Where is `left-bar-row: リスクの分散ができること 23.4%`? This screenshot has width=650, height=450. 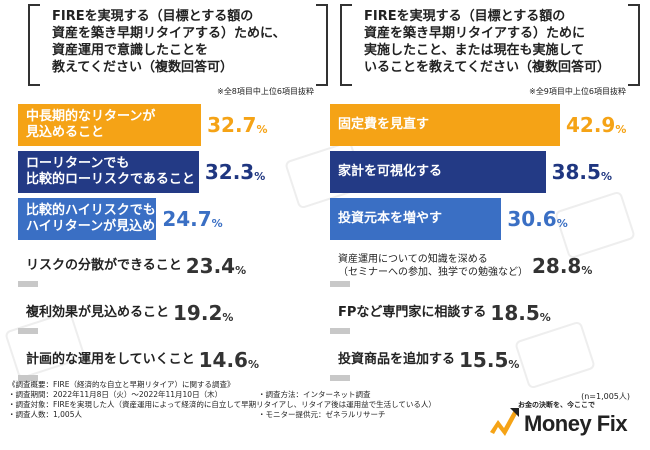 left-bar-row: リスクの分散ができること 23.4% is located at coordinates (168, 266).